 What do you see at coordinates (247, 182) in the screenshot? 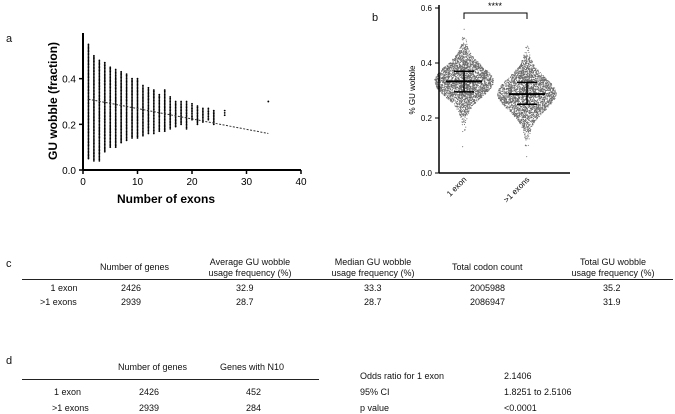
I see `chart-a-xtick-label: 30` at bounding box center [247, 182].